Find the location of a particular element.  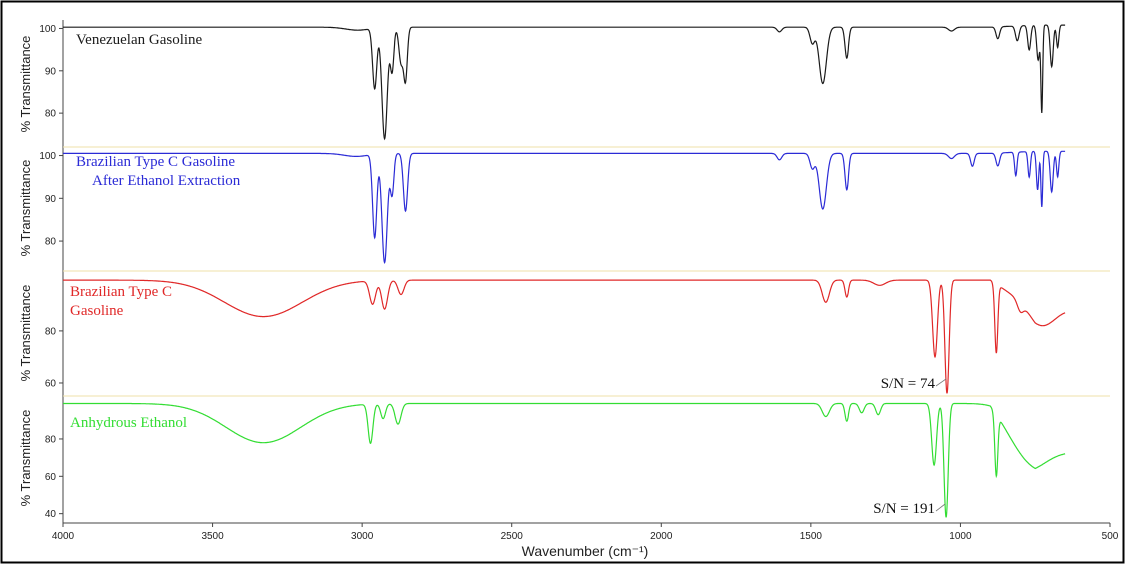

y-tick-label-p4: 40 is located at coordinates (51, 514).